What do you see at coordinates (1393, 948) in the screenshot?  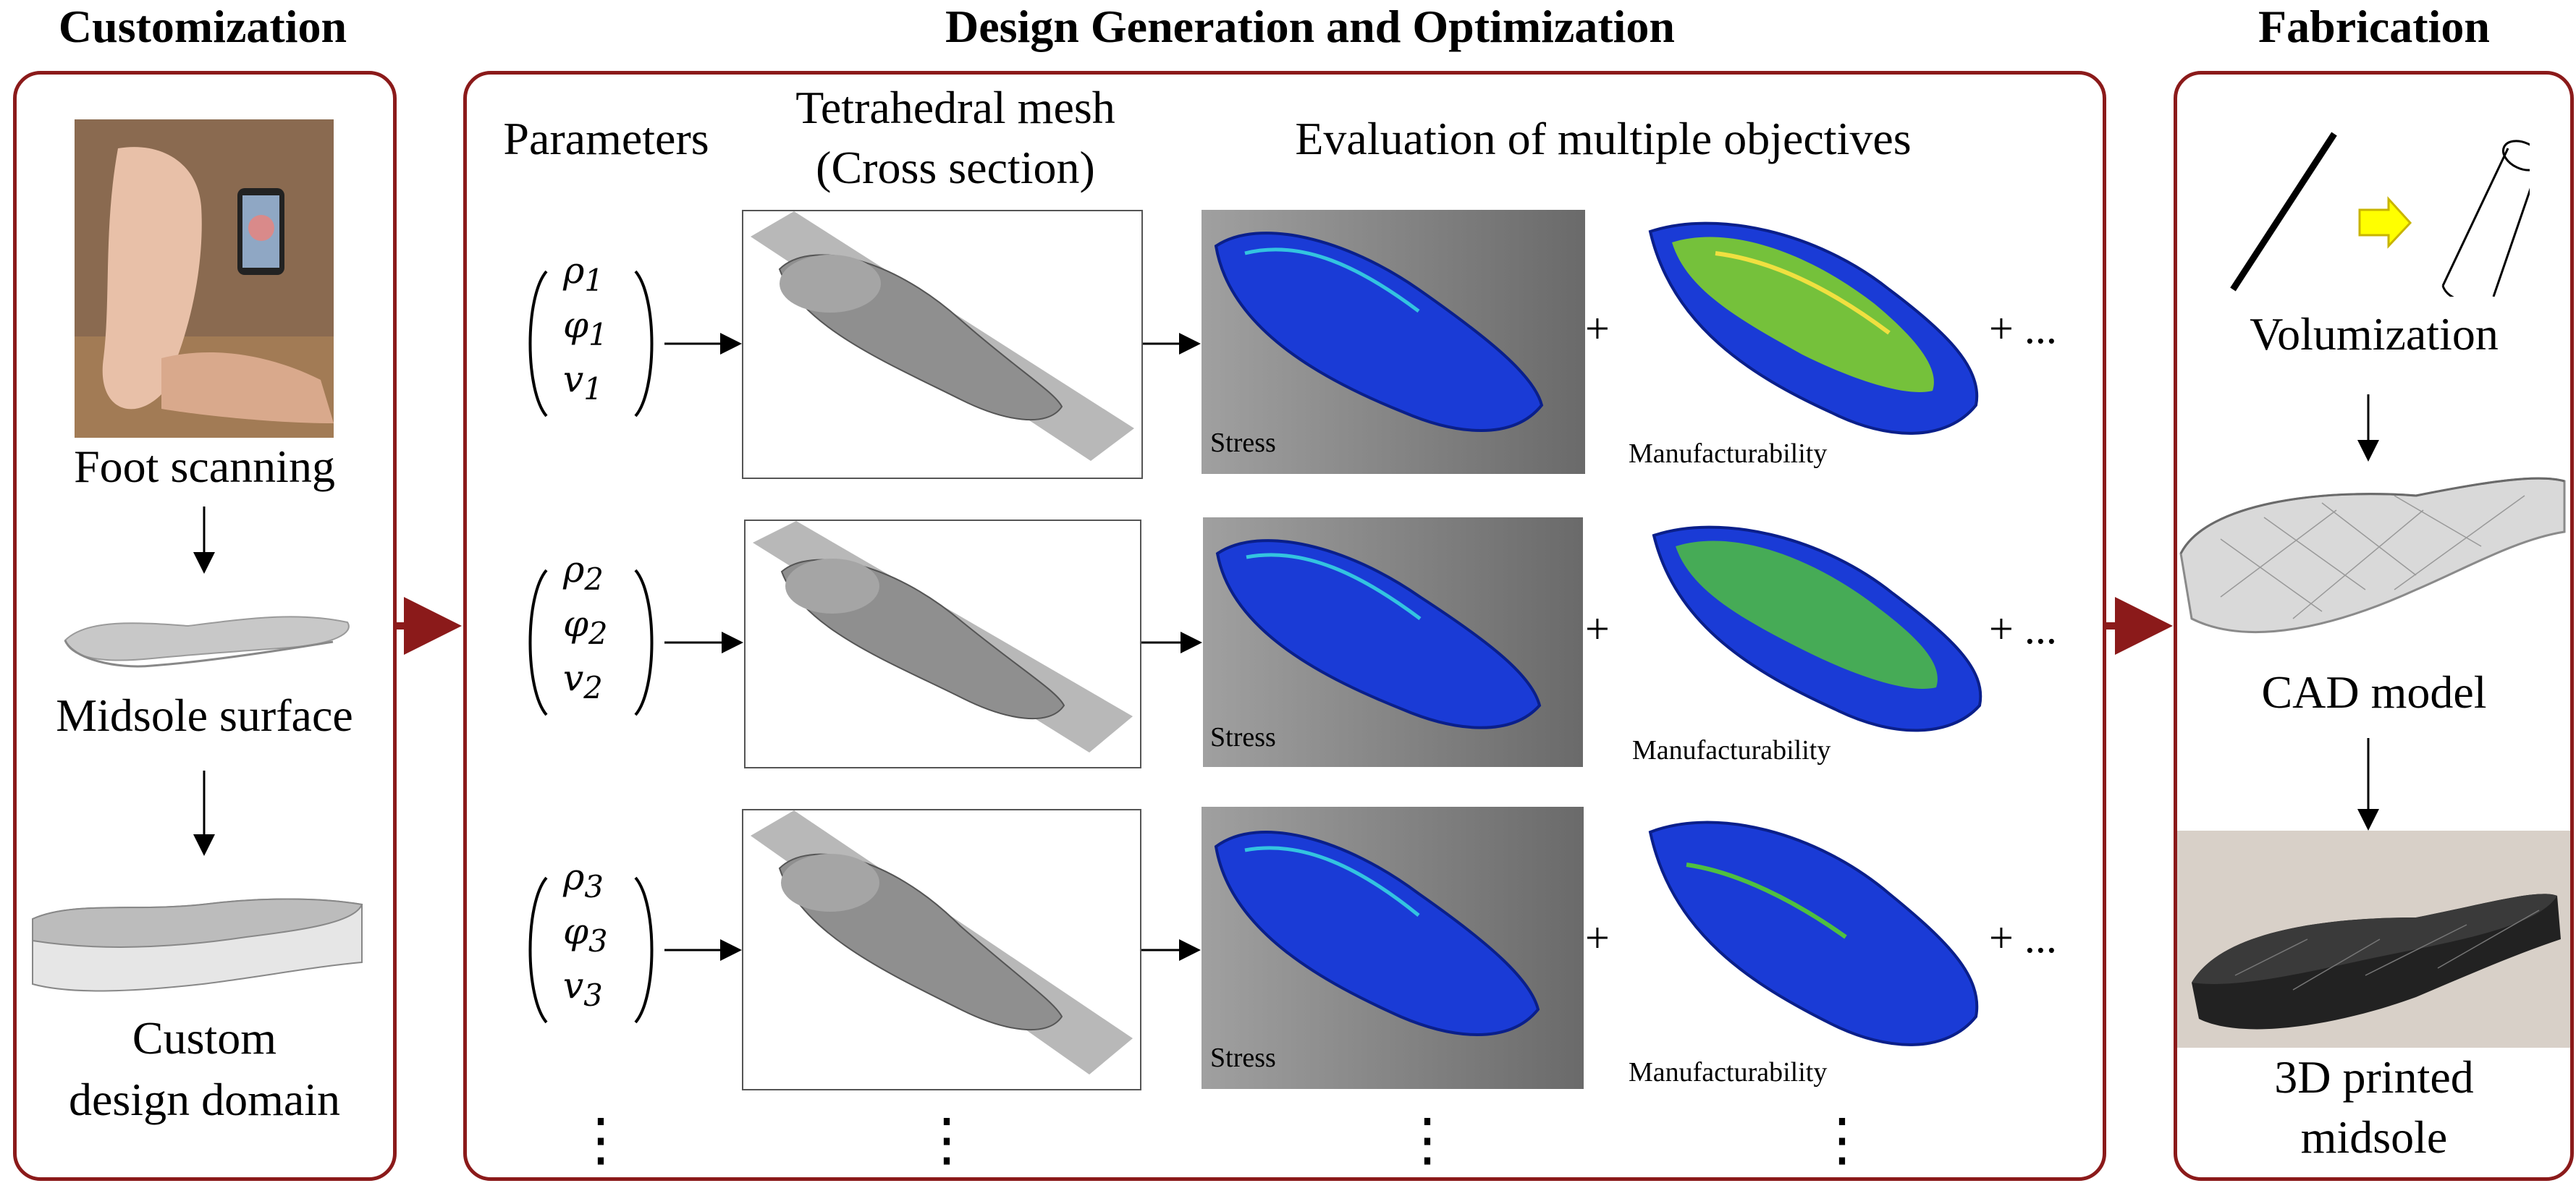 I see `stress-image-3: Stress` at bounding box center [1393, 948].